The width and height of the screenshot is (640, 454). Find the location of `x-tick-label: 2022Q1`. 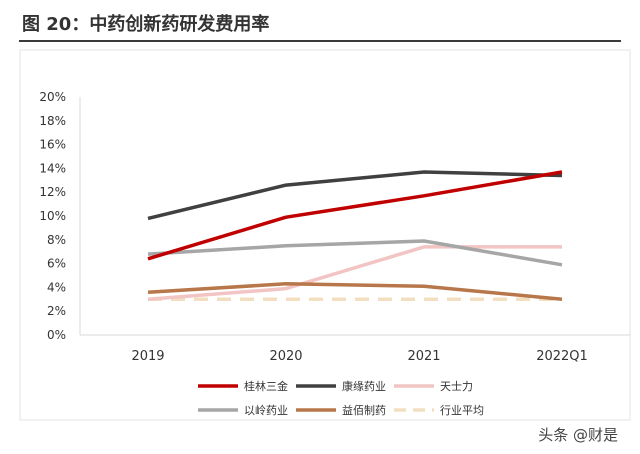

x-tick-label: 2022Q1 is located at coordinates (562, 356).